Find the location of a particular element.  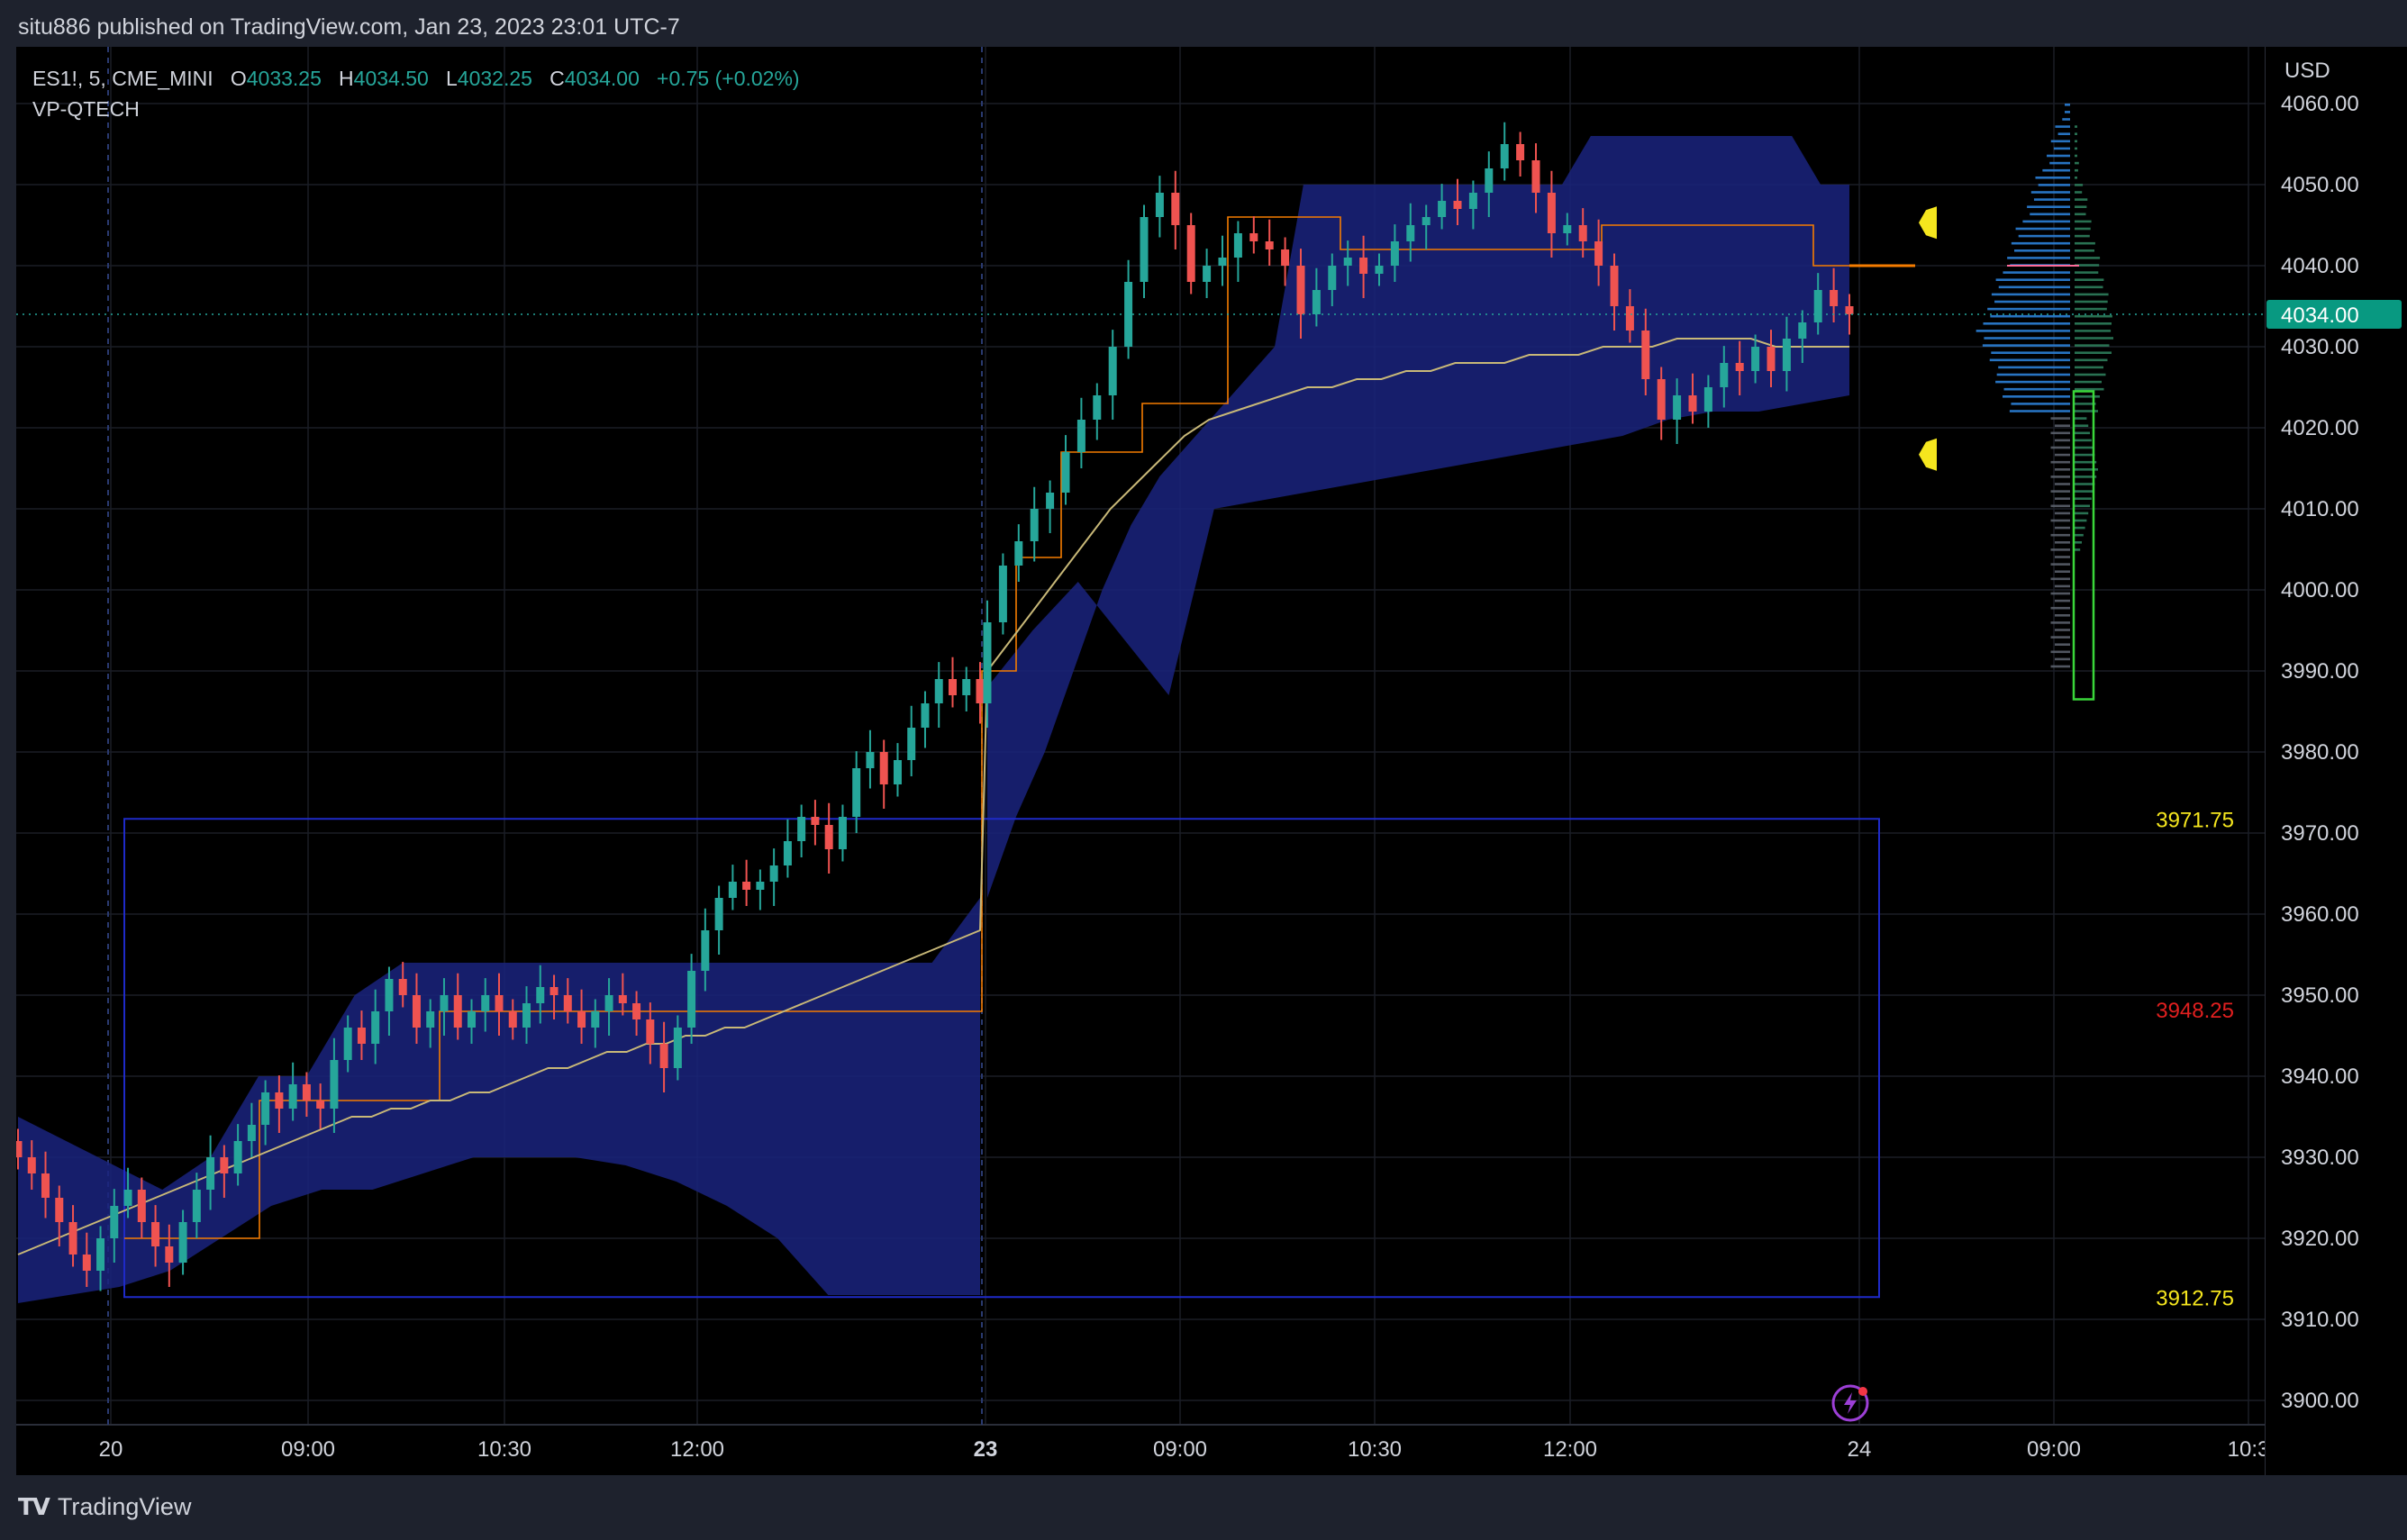

lightning-bolt is located at coordinates (1850, 1403).